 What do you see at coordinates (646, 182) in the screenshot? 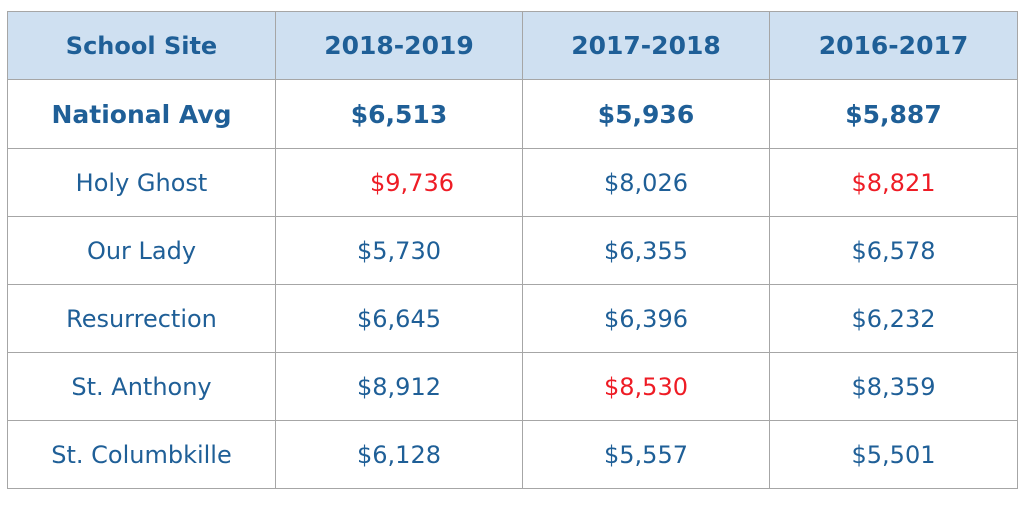
I see `holy-ghost-2017-2018: $8,026` at bounding box center [646, 182].